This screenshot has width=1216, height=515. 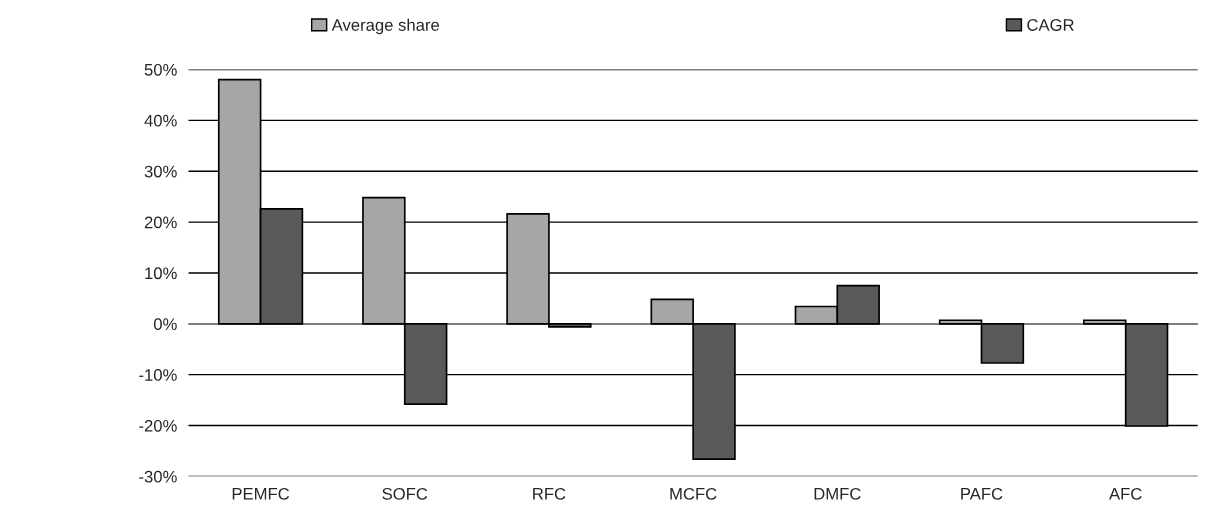 What do you see at coordinates (1050, 25) in the screenshot?
I see `legend-label: CAGR` at bounding box center [1050, 25].